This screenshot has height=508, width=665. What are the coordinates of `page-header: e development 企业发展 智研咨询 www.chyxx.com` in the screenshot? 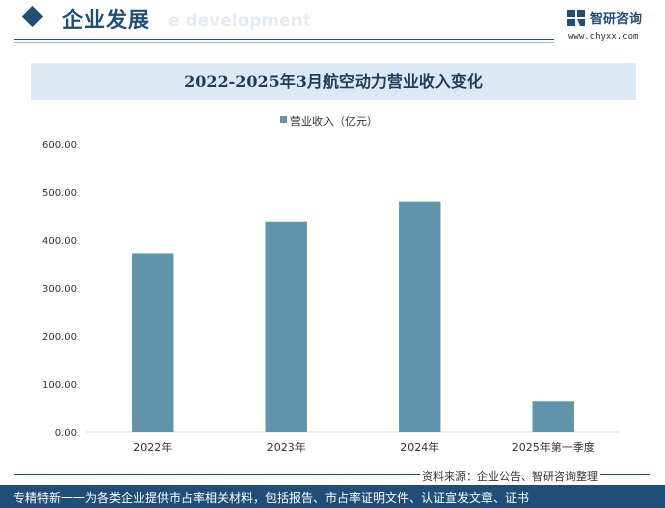 It's located at (332, 22).